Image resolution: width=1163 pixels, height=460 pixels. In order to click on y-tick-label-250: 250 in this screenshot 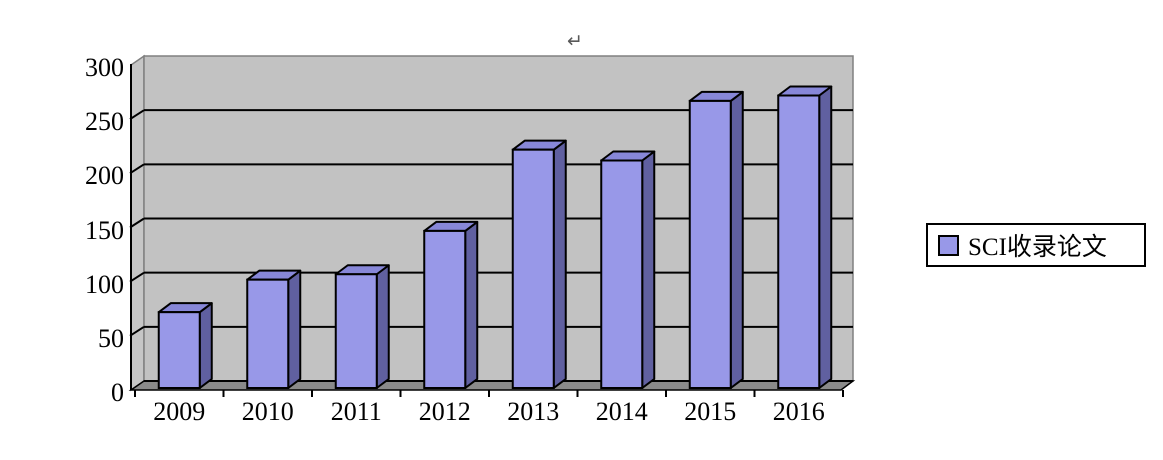, I will do `click(104, 122)`.